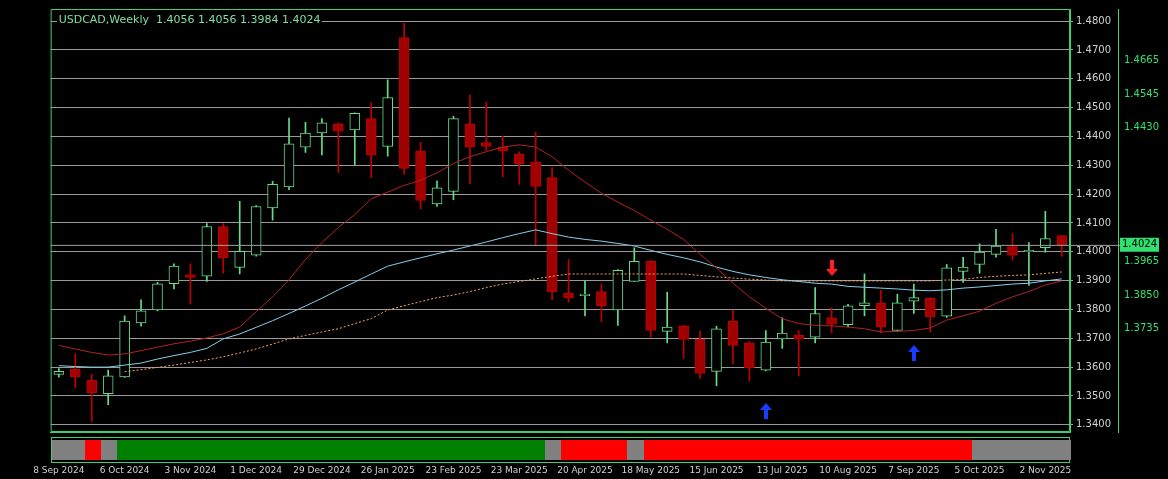 The width and height of the screenshot is (1168, 479). What do you see at coordinates (256, 469) in the screenshot?
I see `x-tick-label: 1 Dec 2024` at bounding box center [256, 469].